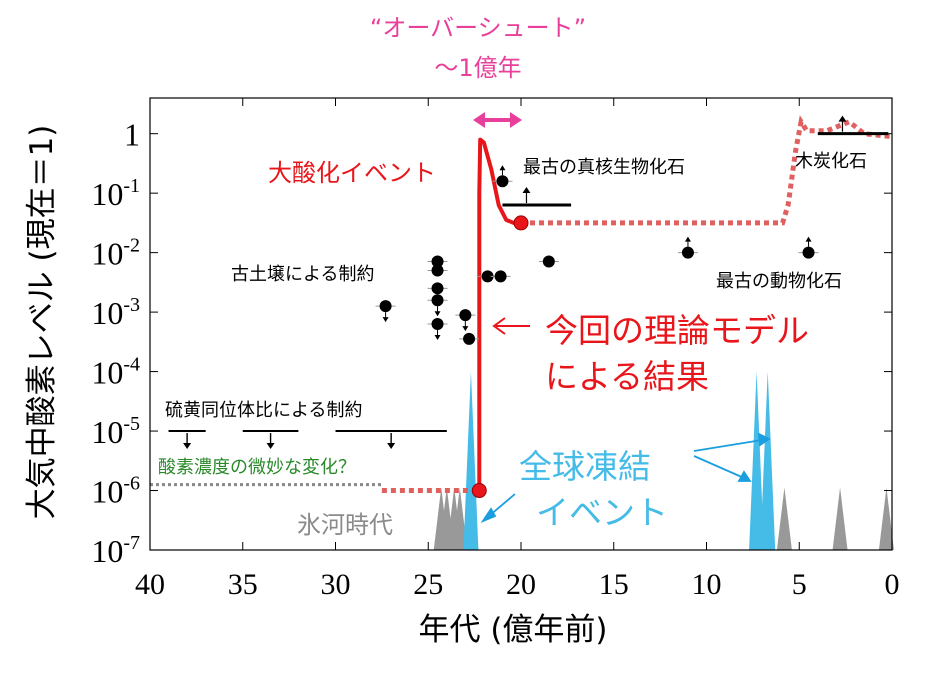 Image resolution: width=931 pixels, height=676 pixels. Describe the element at coordinates (677, 330) in the screenshot. I see `model-label-1: 今回の理論モデル` at that location.